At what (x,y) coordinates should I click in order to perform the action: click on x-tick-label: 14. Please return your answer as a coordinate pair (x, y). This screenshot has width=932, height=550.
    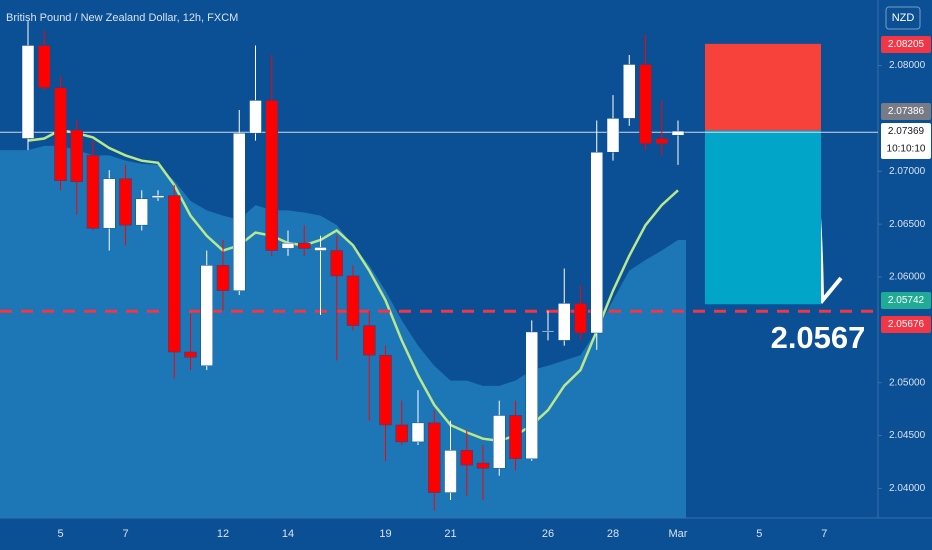
    Looking at the image, I should click on (288, 534).